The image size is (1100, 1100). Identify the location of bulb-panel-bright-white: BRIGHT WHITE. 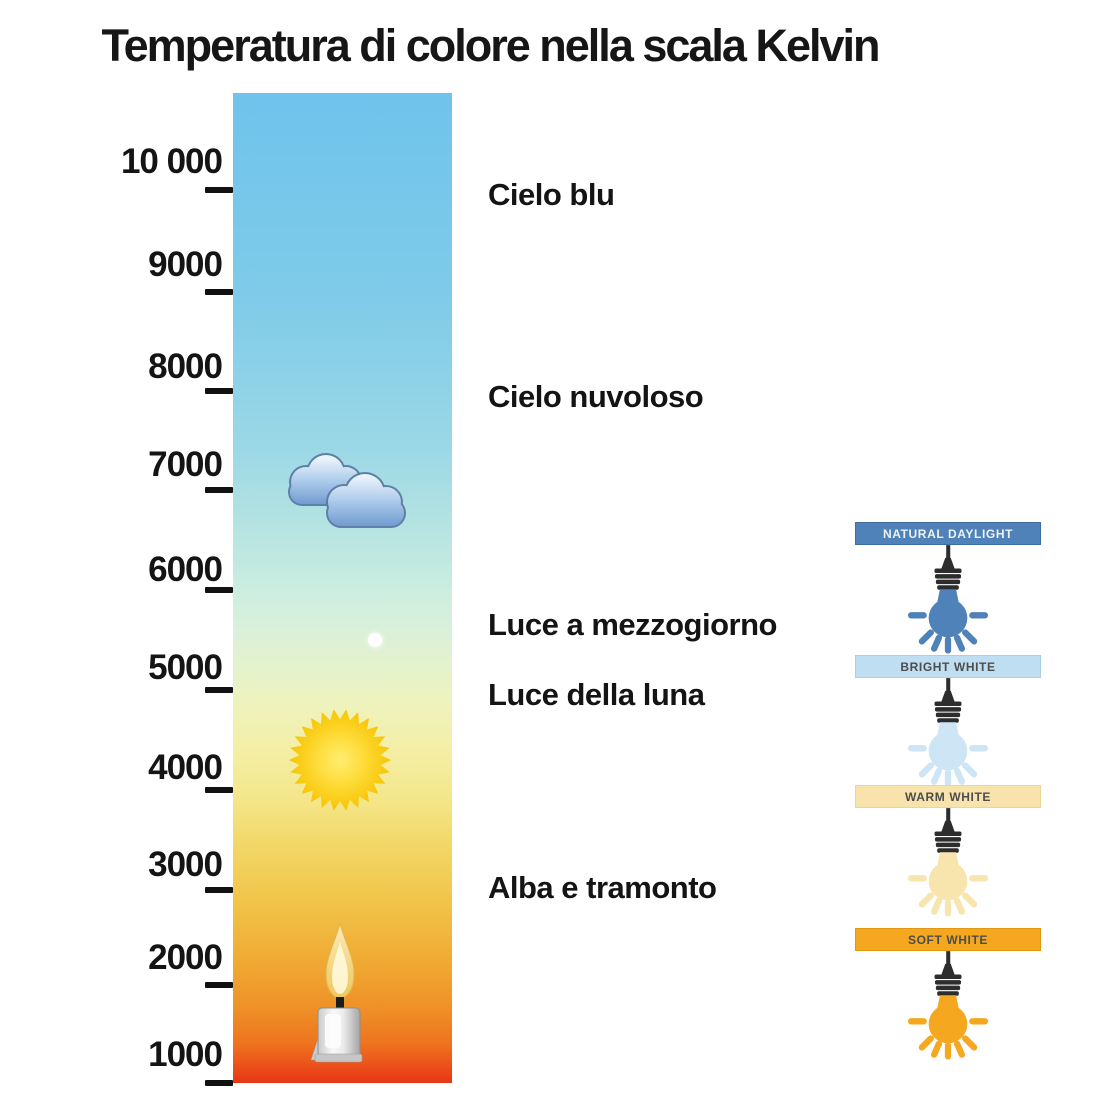
(948, 721).